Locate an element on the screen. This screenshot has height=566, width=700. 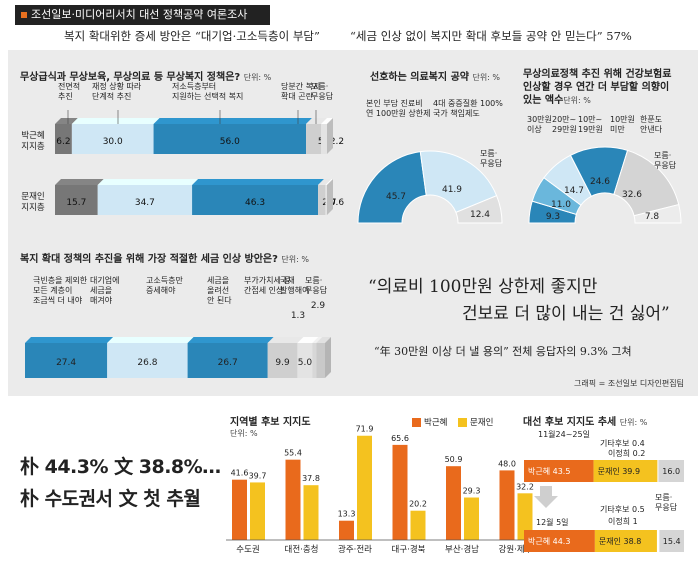
region-title: 지역별 후보 지지도 단위: % is located at coordinates (270, 427).